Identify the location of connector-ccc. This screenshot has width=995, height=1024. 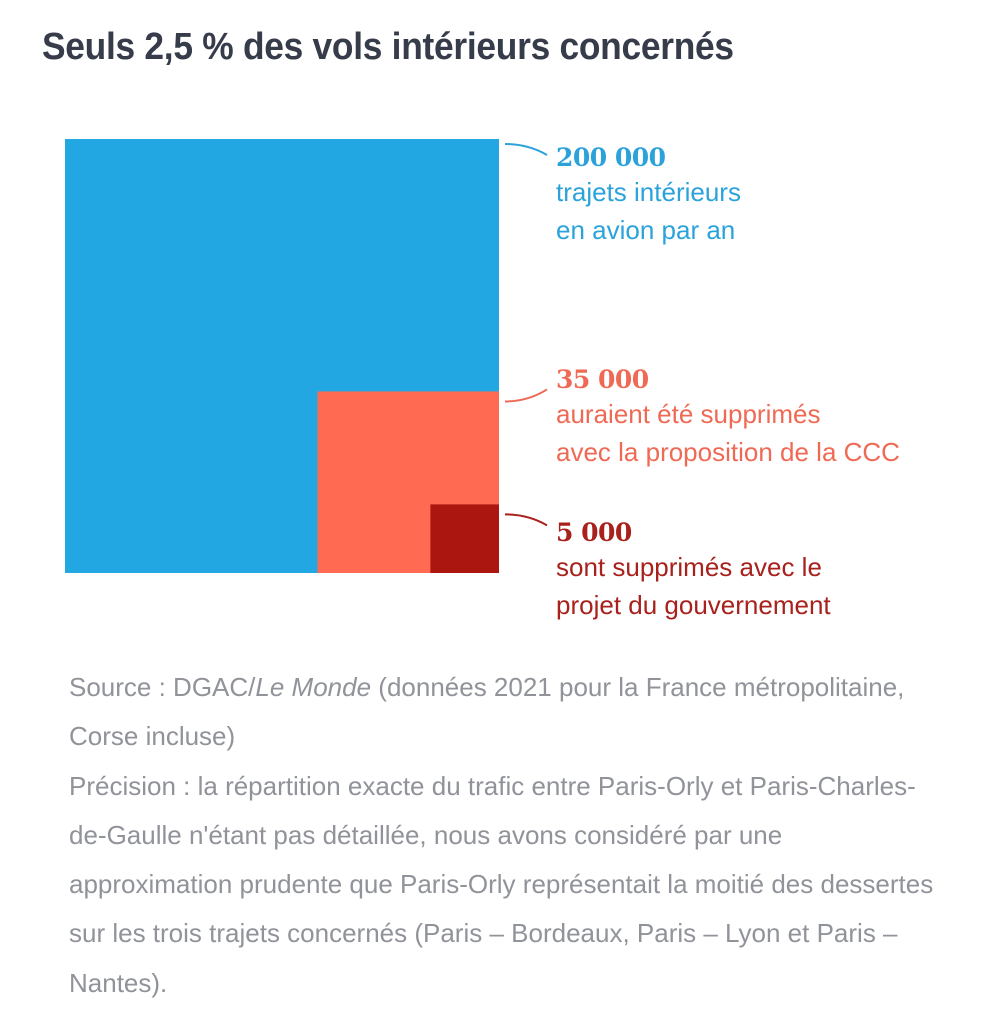
(526, 395).